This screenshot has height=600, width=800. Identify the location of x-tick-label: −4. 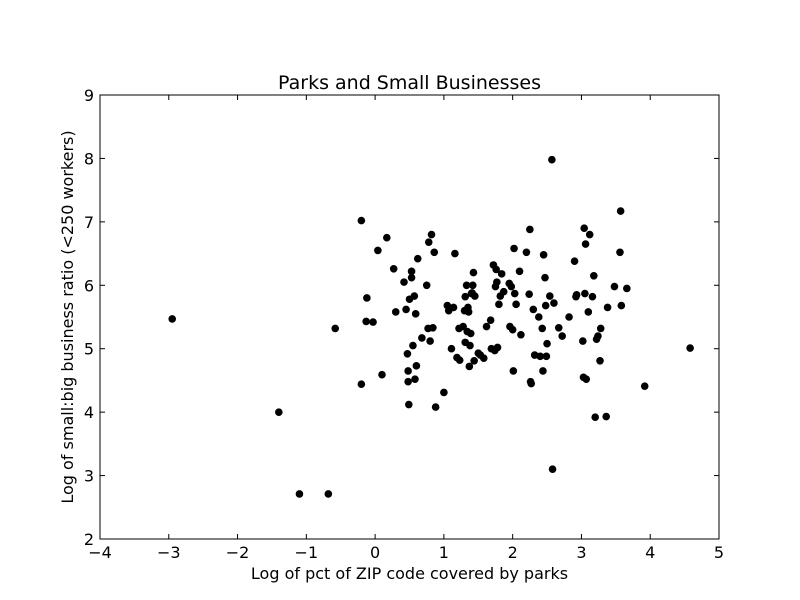
(100, 552).